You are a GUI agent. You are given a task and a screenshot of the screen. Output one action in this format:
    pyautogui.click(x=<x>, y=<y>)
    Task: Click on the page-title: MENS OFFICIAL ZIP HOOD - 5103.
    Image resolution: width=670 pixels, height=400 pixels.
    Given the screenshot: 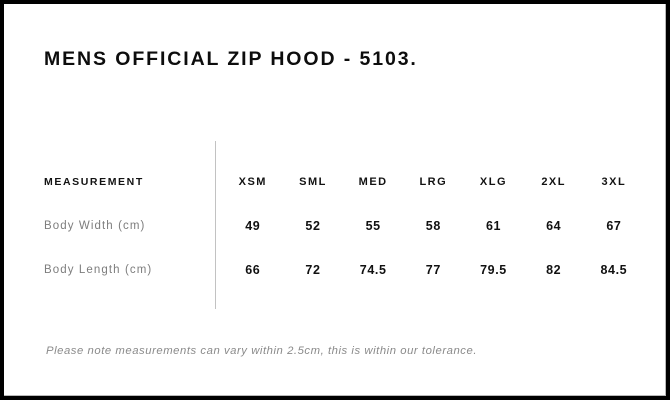 What is the action you would take?
    pyautogui.click(x=231, y=59)
    